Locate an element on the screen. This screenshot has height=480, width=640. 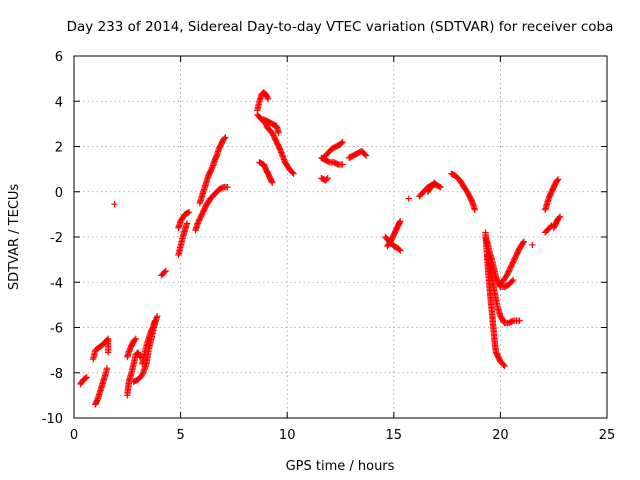
y-tick-label: 4 is located at coordinates (59, 102).